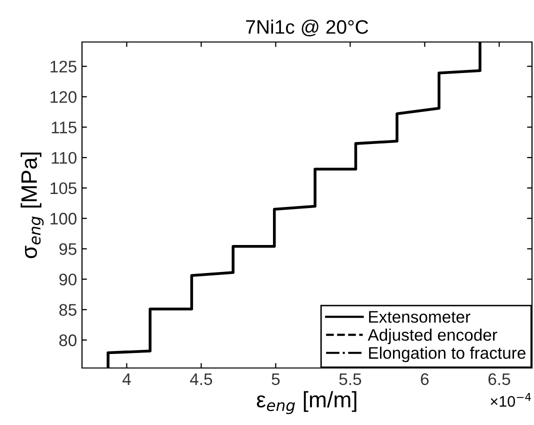 The width and height of the screenshot is (534, 425). I want to click on legend-label: Extensometer, so click(419, 317).